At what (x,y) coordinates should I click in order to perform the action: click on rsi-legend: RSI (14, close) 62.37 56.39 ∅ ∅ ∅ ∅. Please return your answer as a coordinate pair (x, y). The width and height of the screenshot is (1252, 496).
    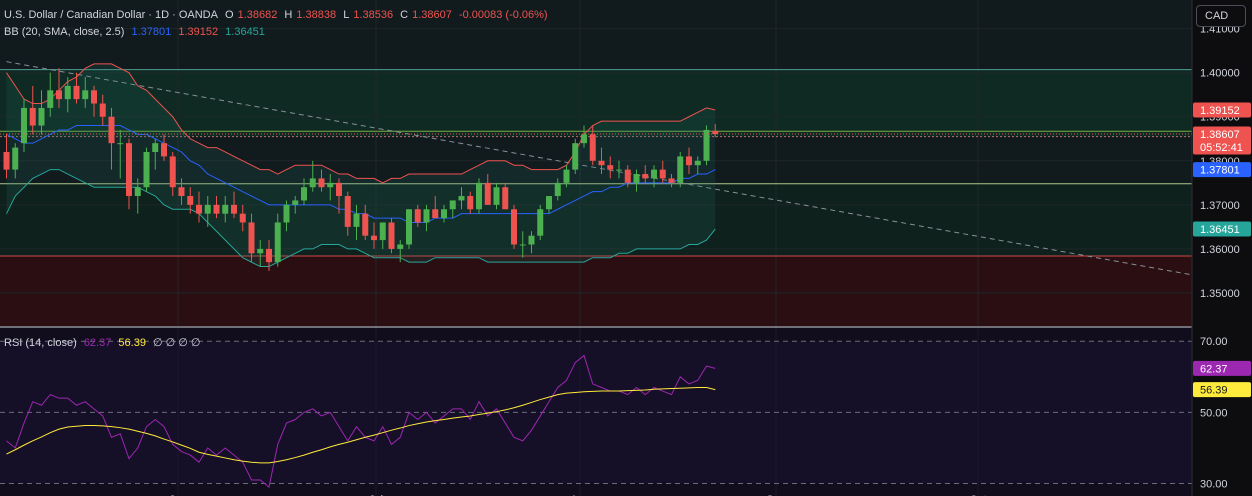
    Looking at the image, I should click on (104, 342).